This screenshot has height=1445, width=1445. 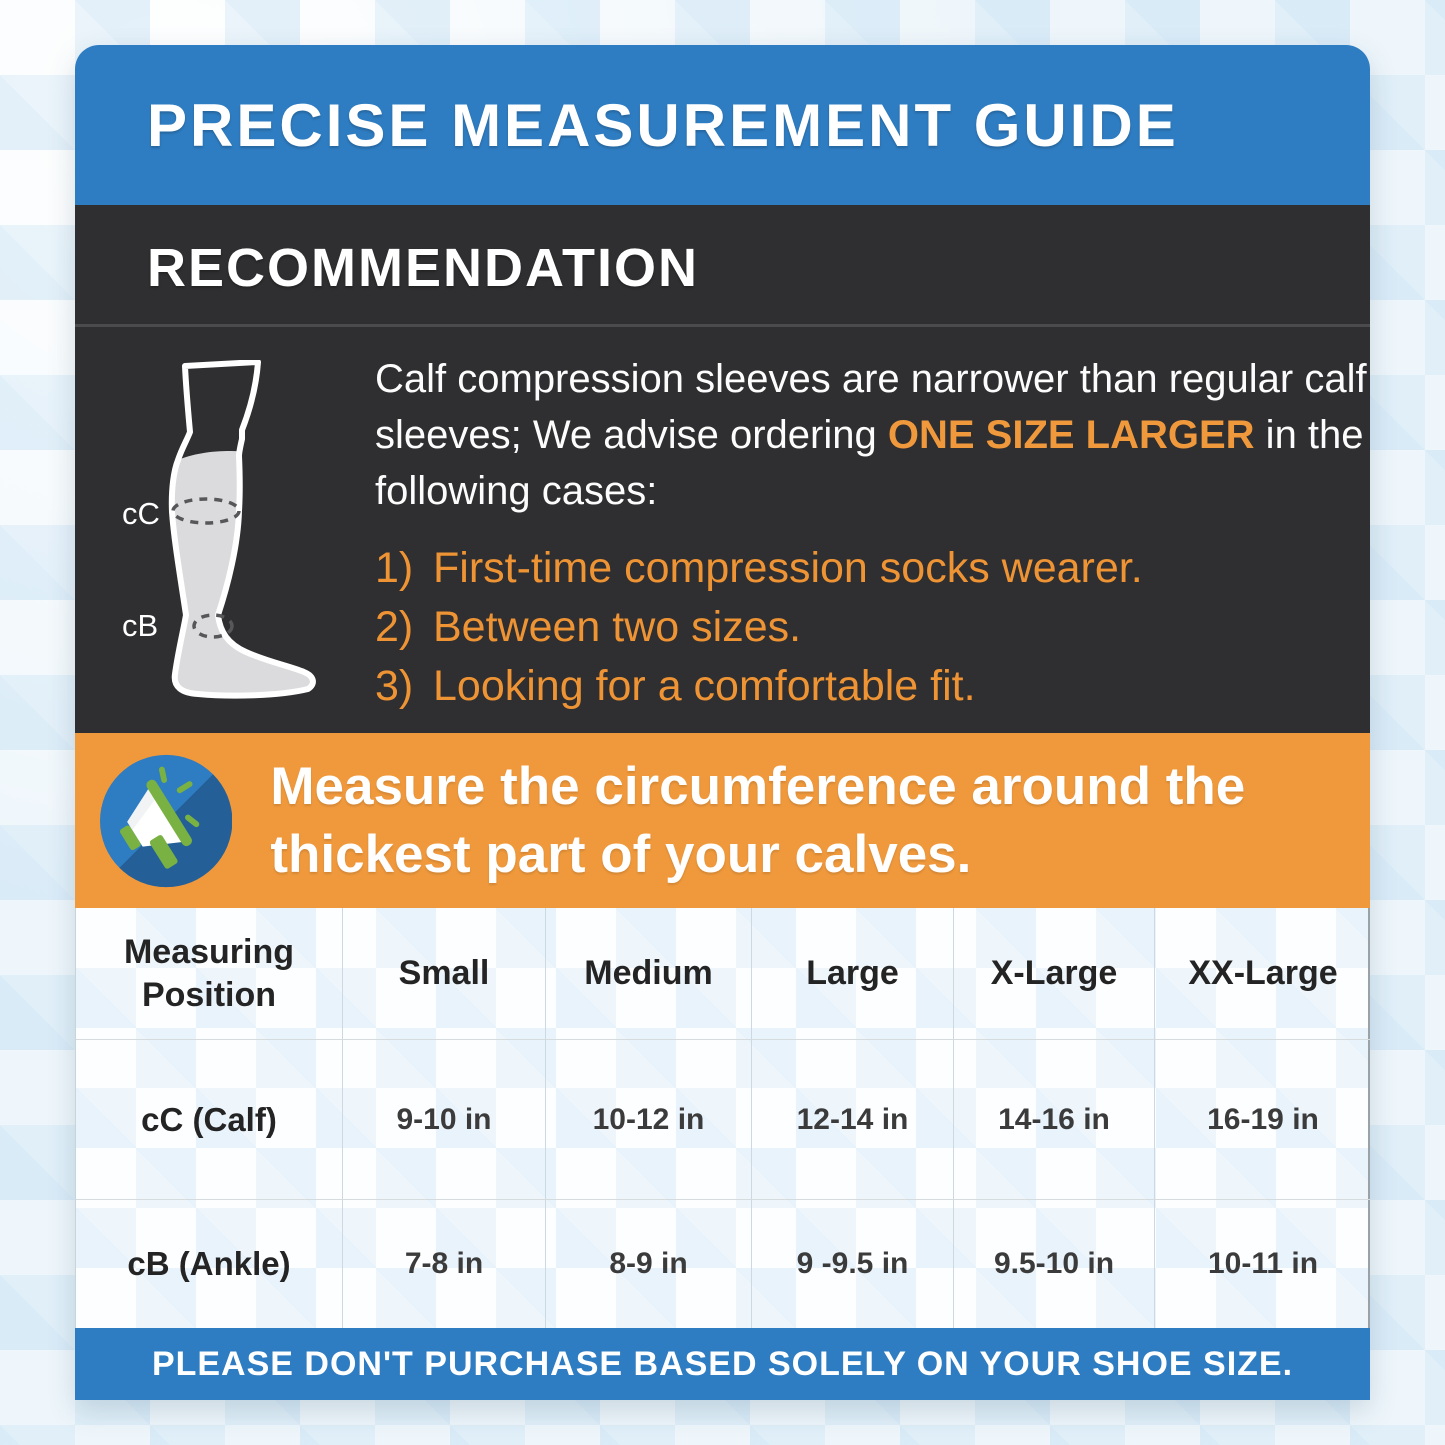 I want to click on header-label: Measuring Position, so click(x=209, y=973).